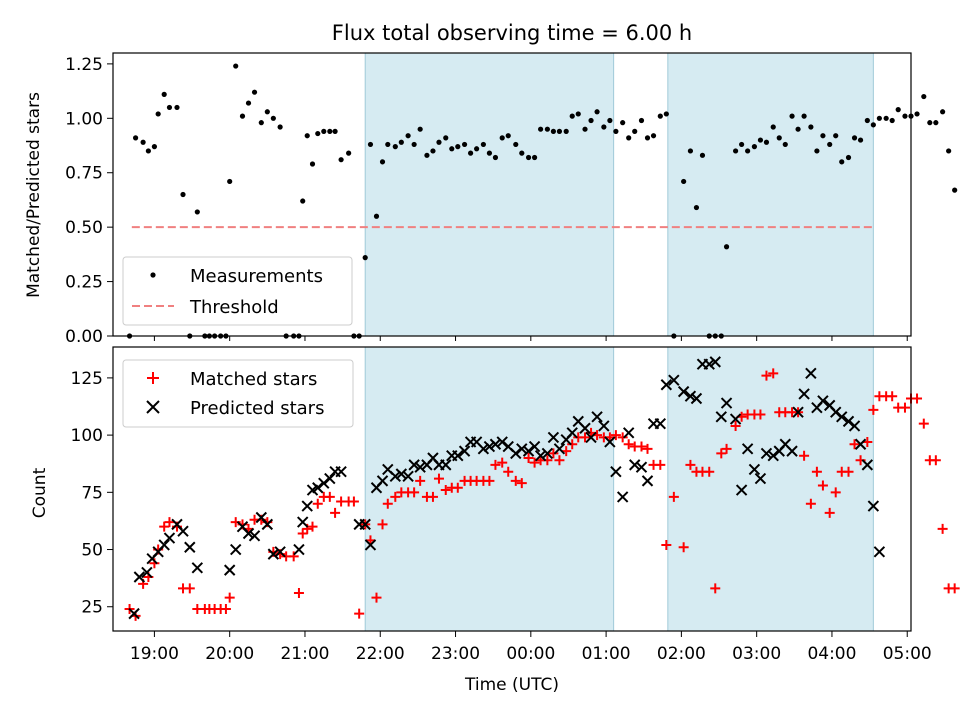  What do you see at coordinates (756, 654) in the screenshot?
I see `x-tick-label: 03:00` at bounding box center [756, 654].